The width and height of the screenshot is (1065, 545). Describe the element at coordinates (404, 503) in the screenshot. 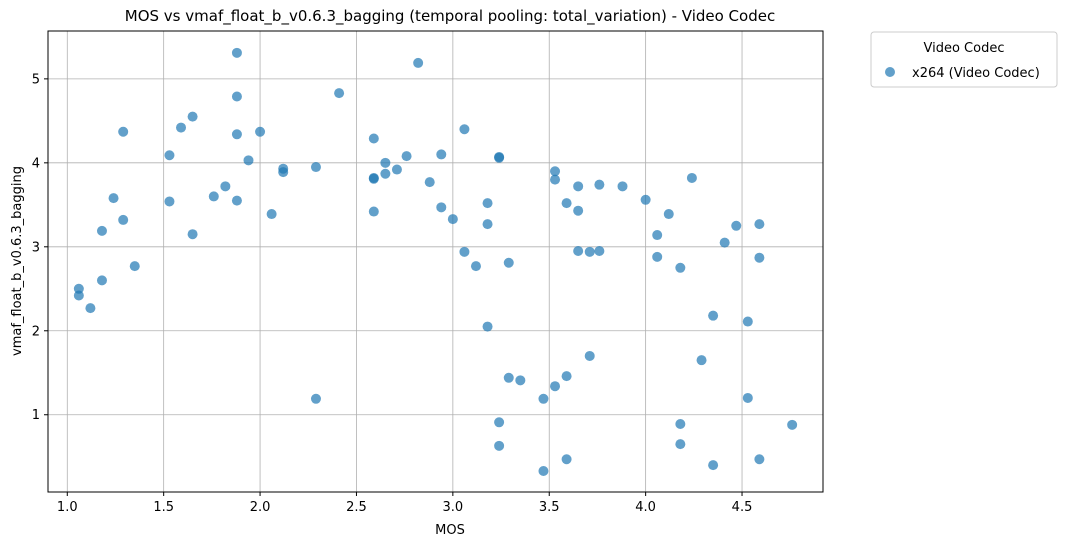

I see `x-axis-ticks: 1.0 1.5 2.0 2.5 3.0 3.5 4.0 4.5` at that location.